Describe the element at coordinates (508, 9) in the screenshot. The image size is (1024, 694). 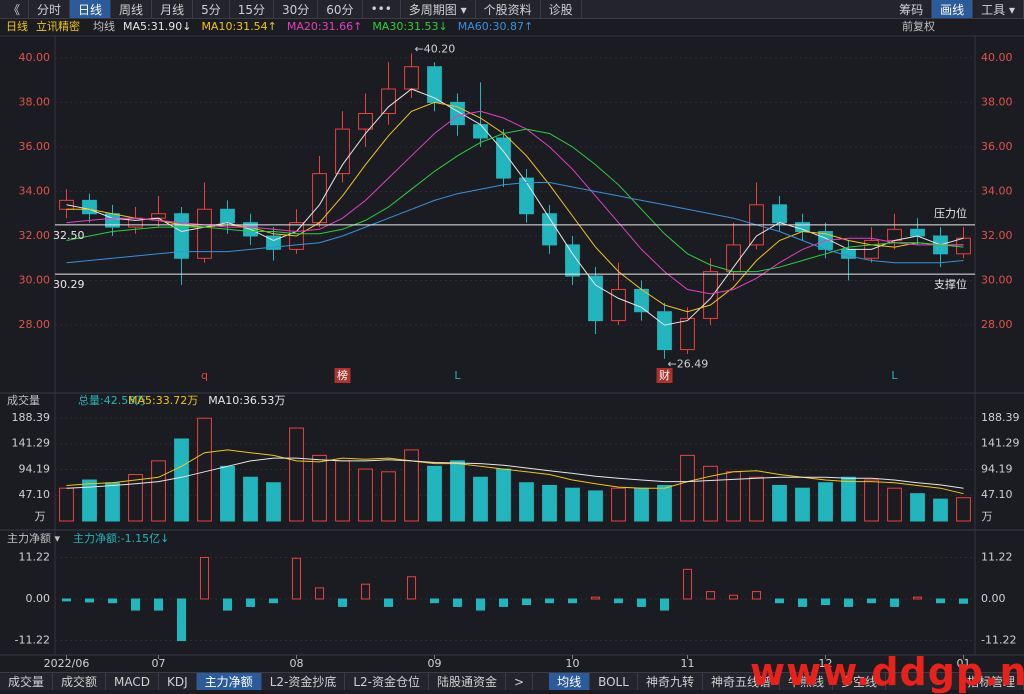
I see `toolbar-tab: 个股资料` at that location.